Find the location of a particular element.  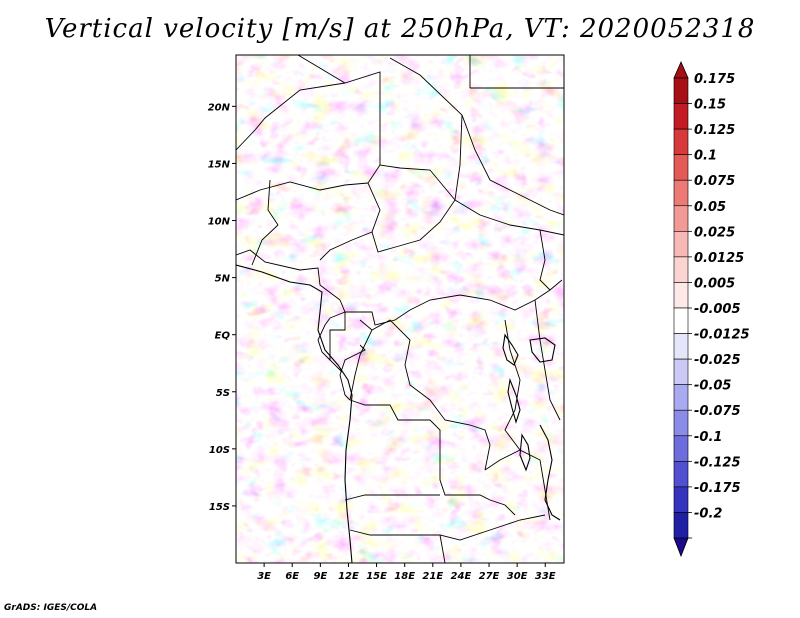

colorbar-label: -0.1 is located at coordinates (708, 437).